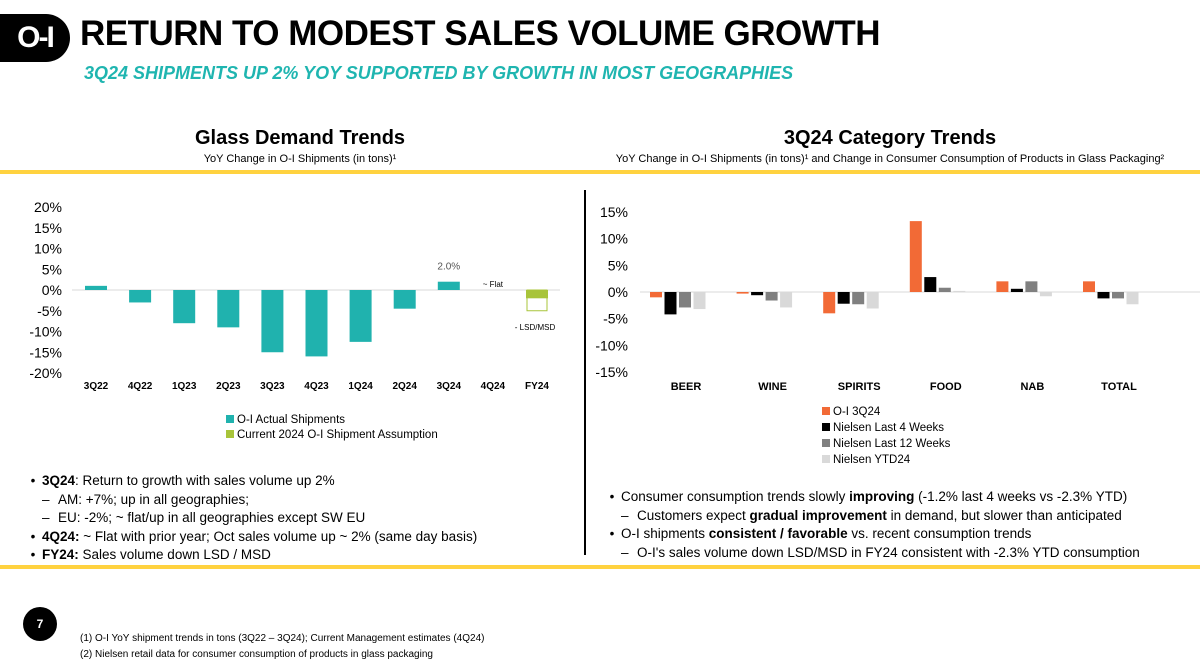  I want to click on bar-nielsen-ytd24-beer, so click(699, 301).